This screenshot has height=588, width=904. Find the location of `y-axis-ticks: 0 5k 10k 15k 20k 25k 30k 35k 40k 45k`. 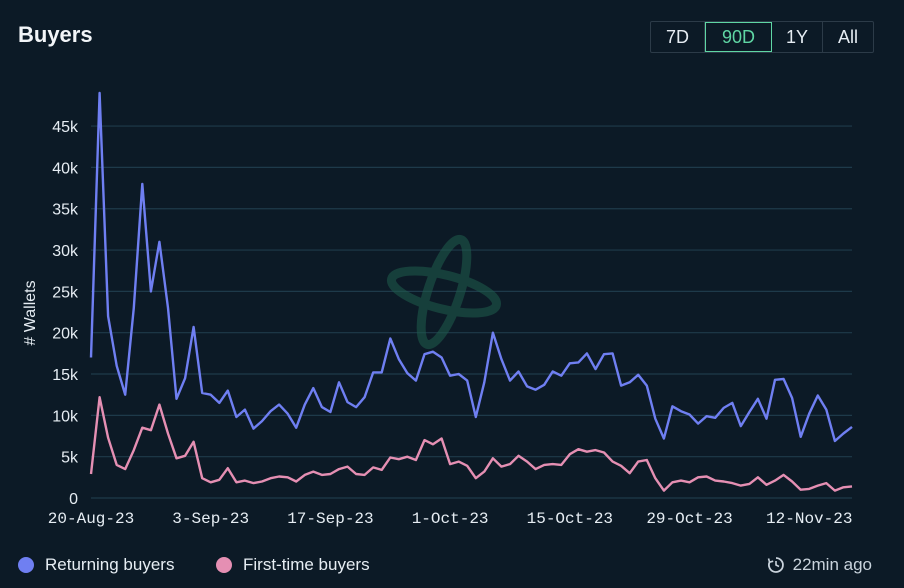

y-axis-ticks: 0 5k 10k 15k 20k 25k 30k 35k 40k 45k is located at coordinates (65, 313).